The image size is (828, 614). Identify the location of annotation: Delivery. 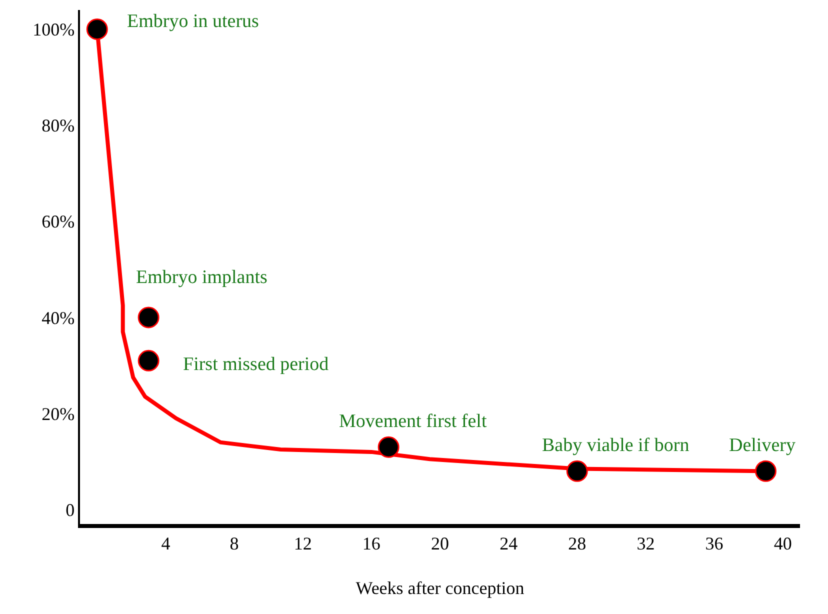
(762, 445).